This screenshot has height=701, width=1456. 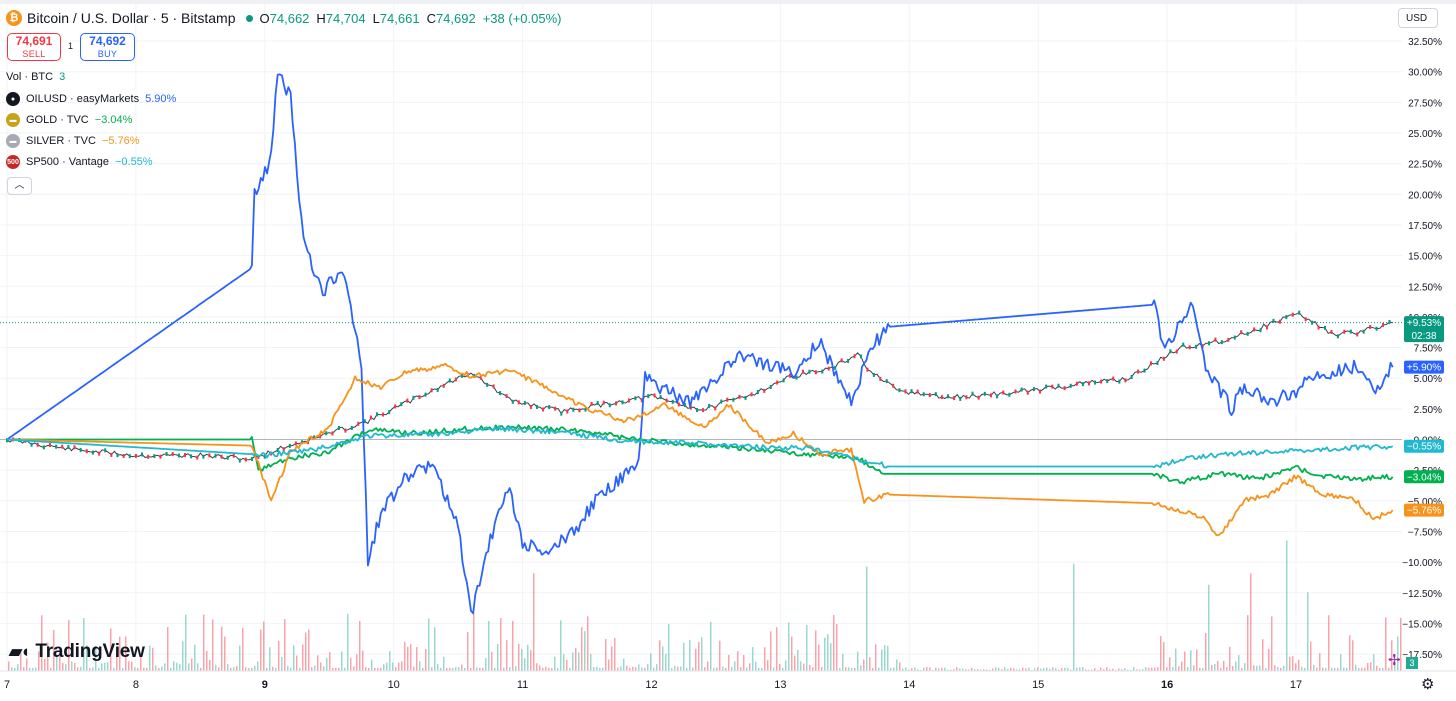 What do you see at coordinates (1425, 195) in the screenshot?
I see `y-tick-label: 20.00%` at bounding box center [1425, 195].